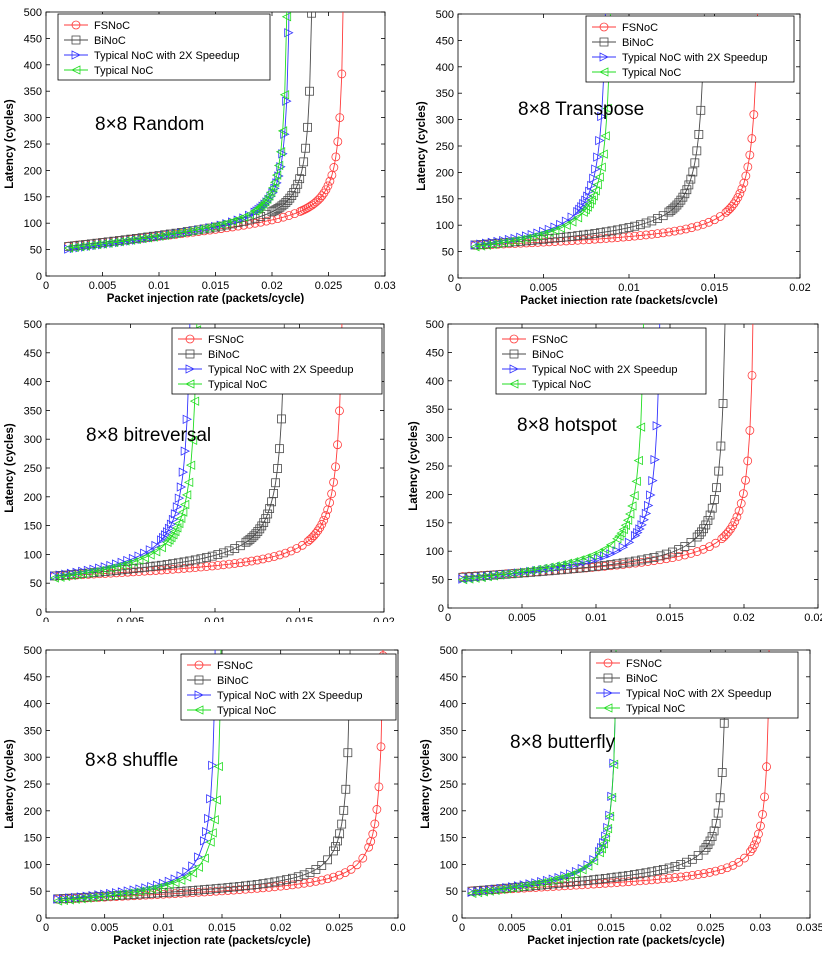 This screenshot has height=954, width=822. Describe the element at coordinates (36, 584) in the screenshot. I see `y-tick-label: 50` at that location.